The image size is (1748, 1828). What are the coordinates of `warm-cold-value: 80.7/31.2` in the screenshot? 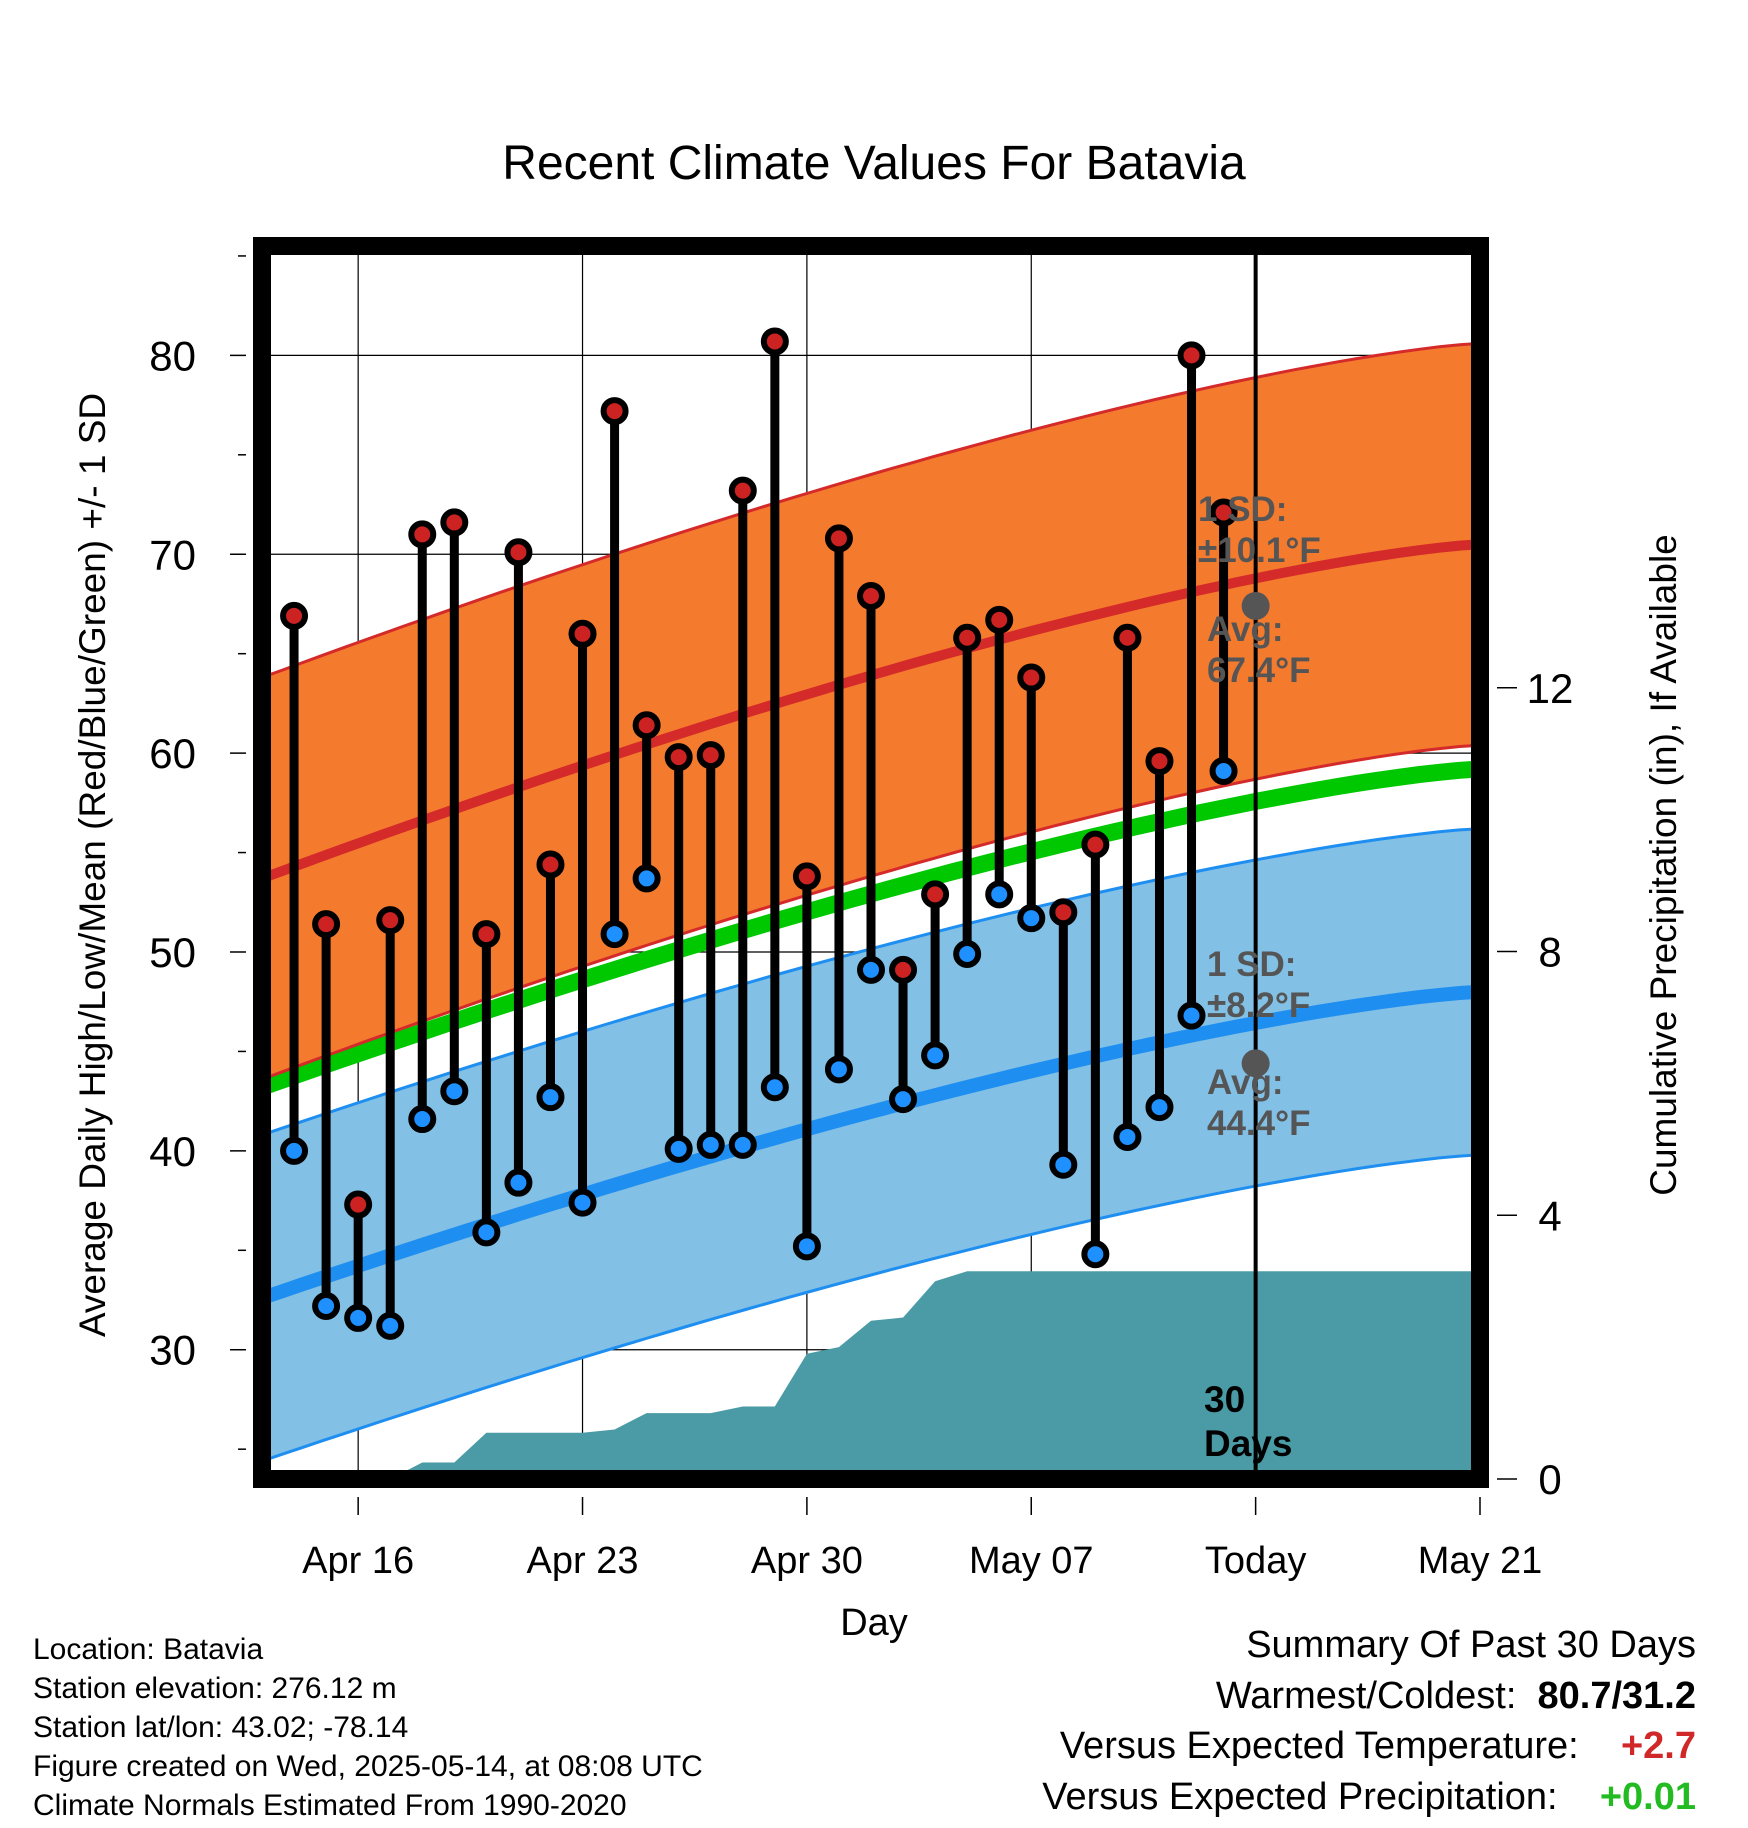 It's located at (1616, 1696).